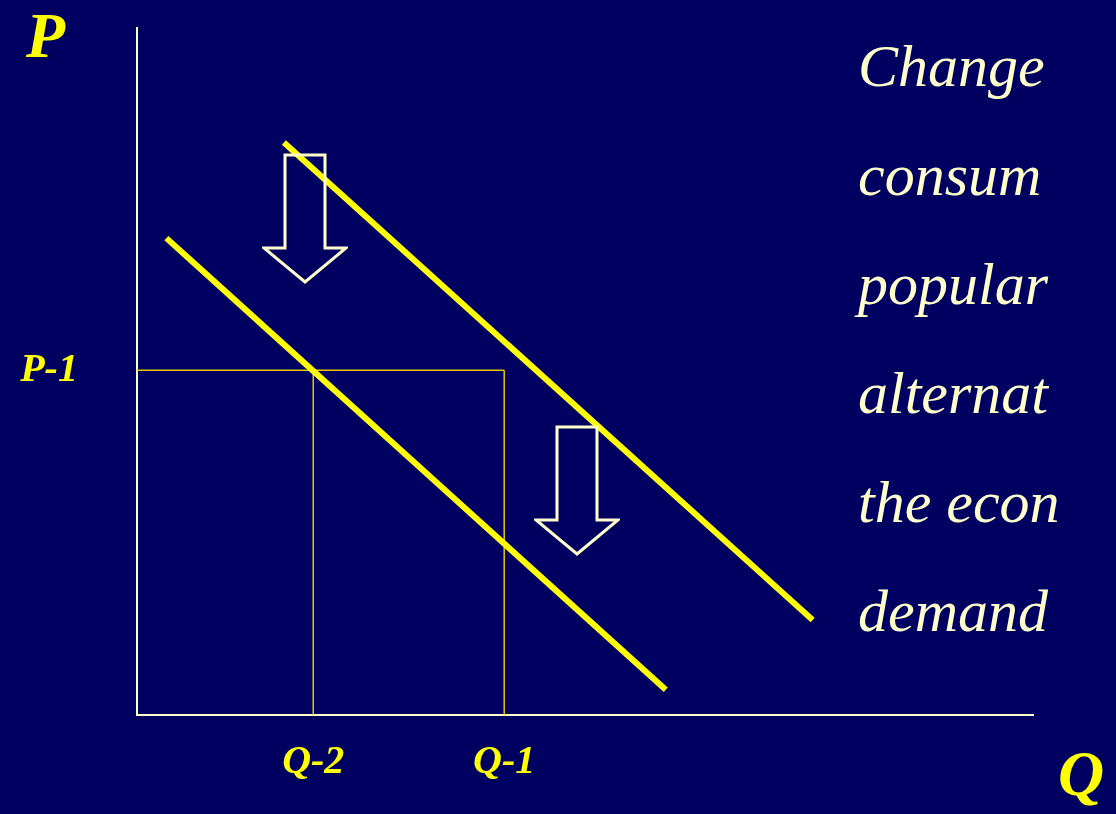 The image size is (1116, 814). Describe the element at coordinates (952, 66) in the screenshot. I see `text: Change` at that location.